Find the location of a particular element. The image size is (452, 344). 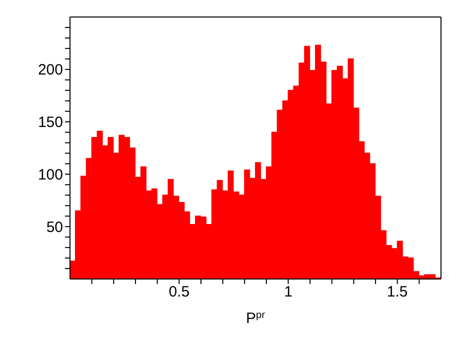

y-tick-label: 200 is located at coordinates (50, 70).